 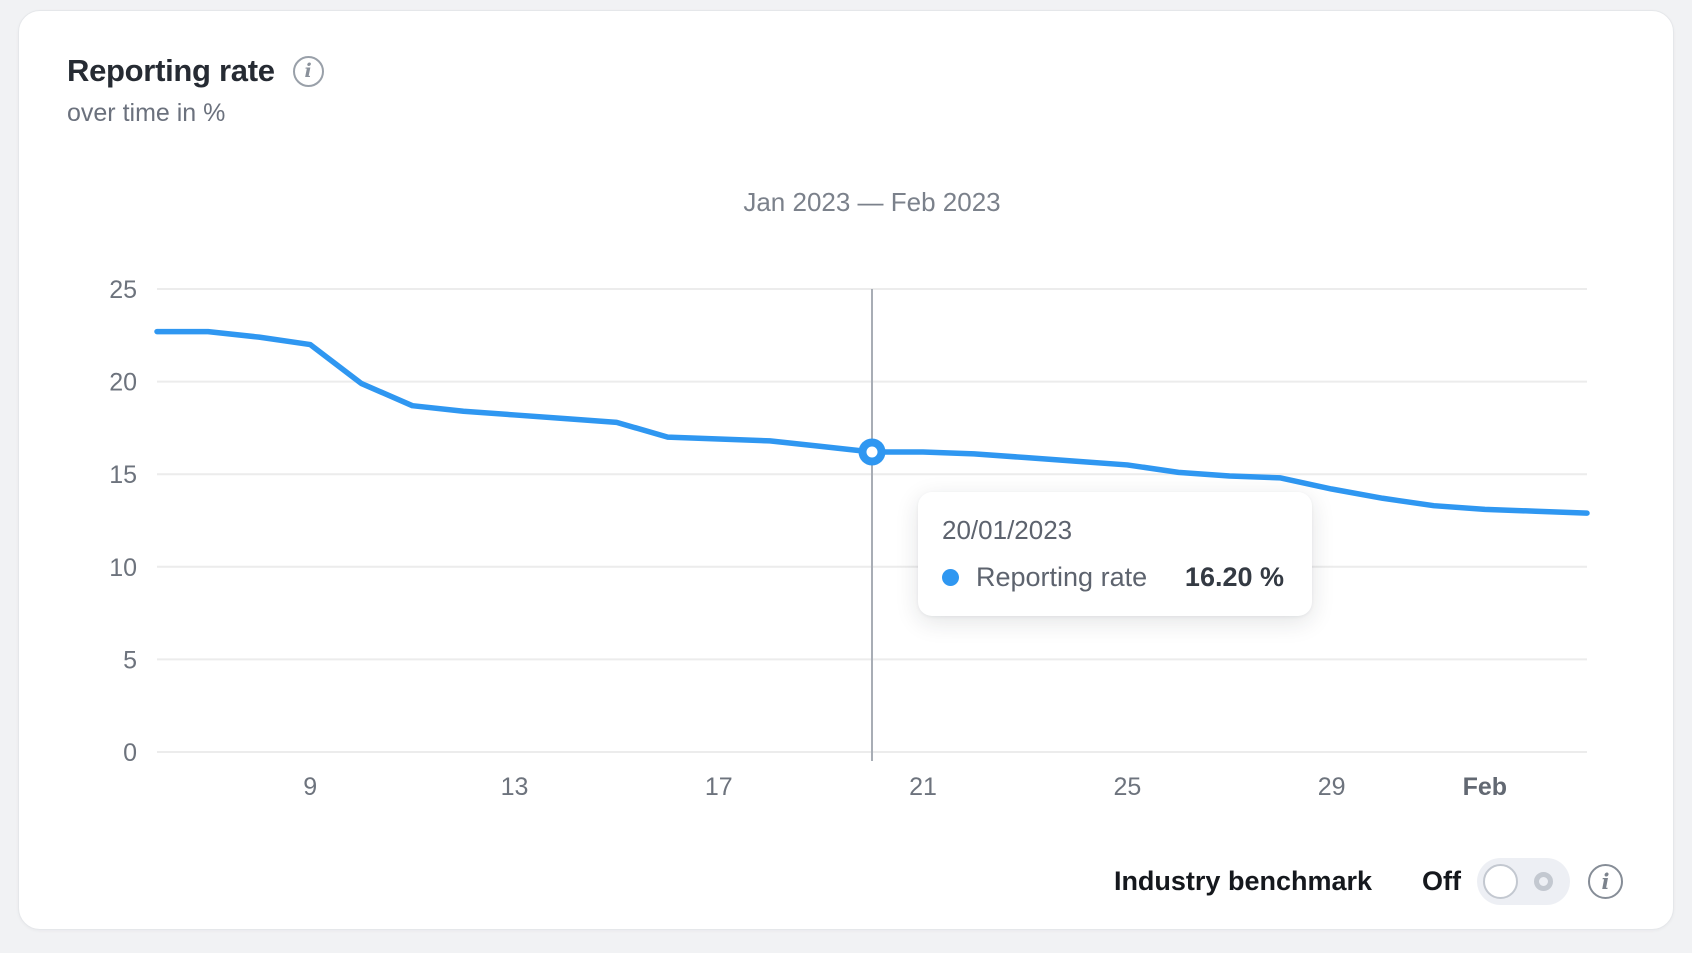 I want to click on page-subtitle: over time in %, so click(x=146, y=113).